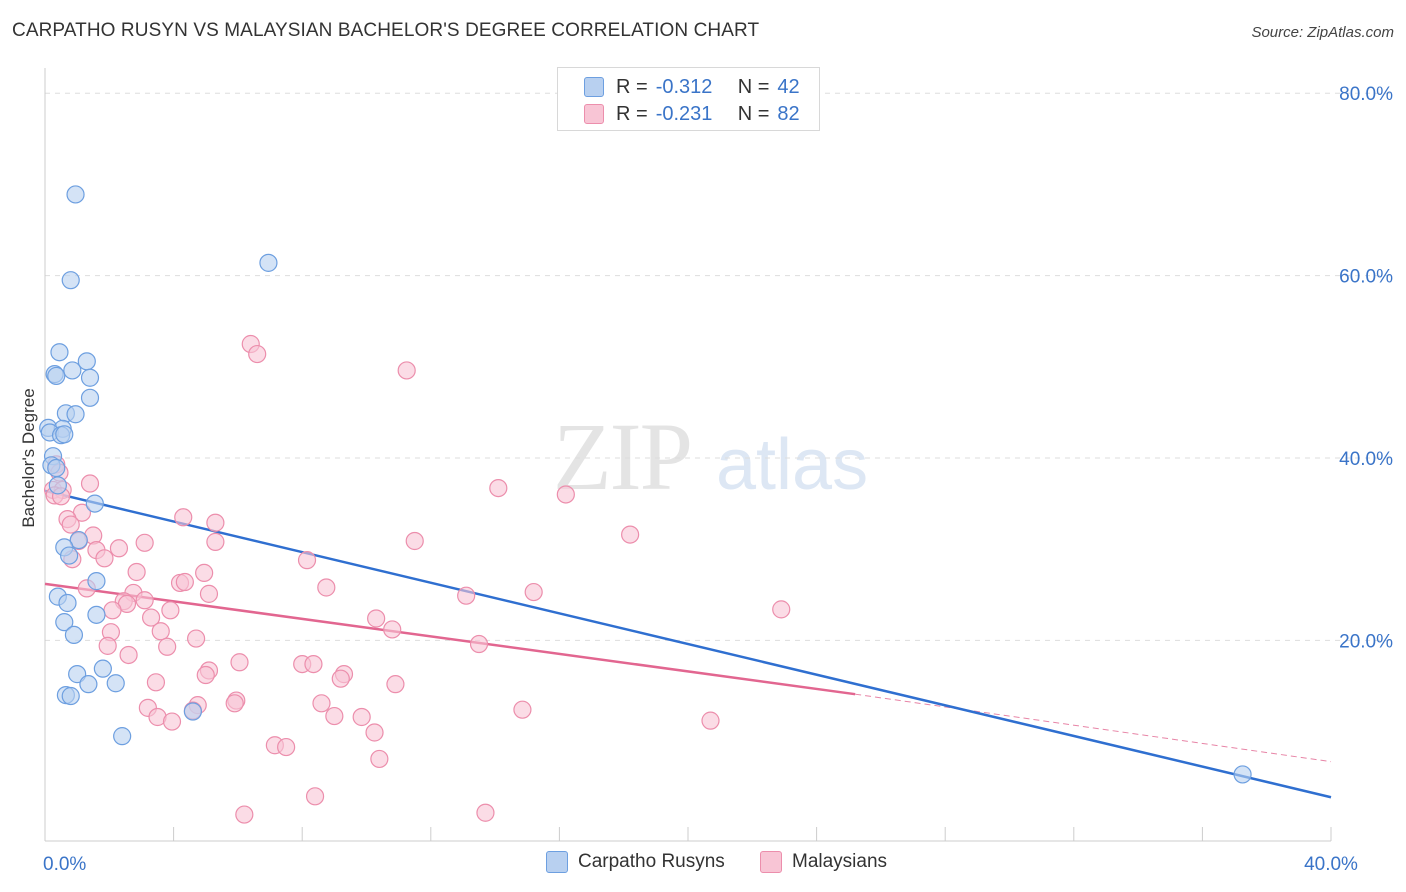  What do you see at coordinates (651, 861) in the screenshot?
I see `legend-label: Carpatho Rusyns` at bounding box center [651, 861].